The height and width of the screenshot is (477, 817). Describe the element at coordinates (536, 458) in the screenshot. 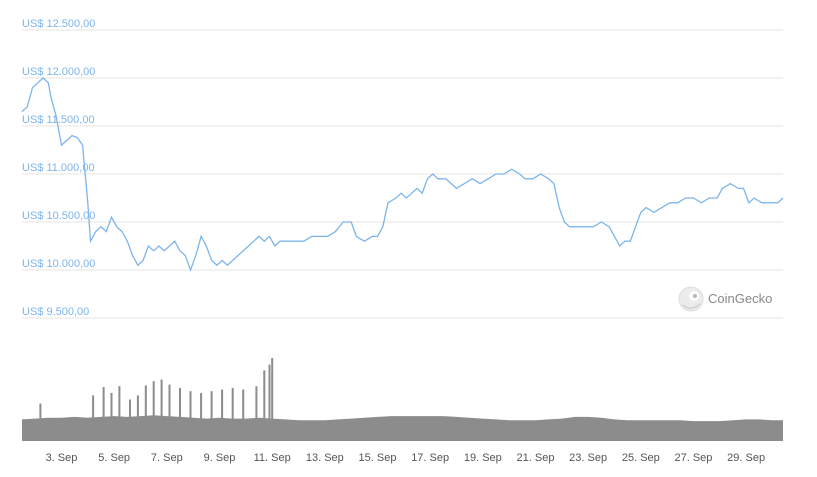

I see `x-tick-label: 21. Sep` at that location.